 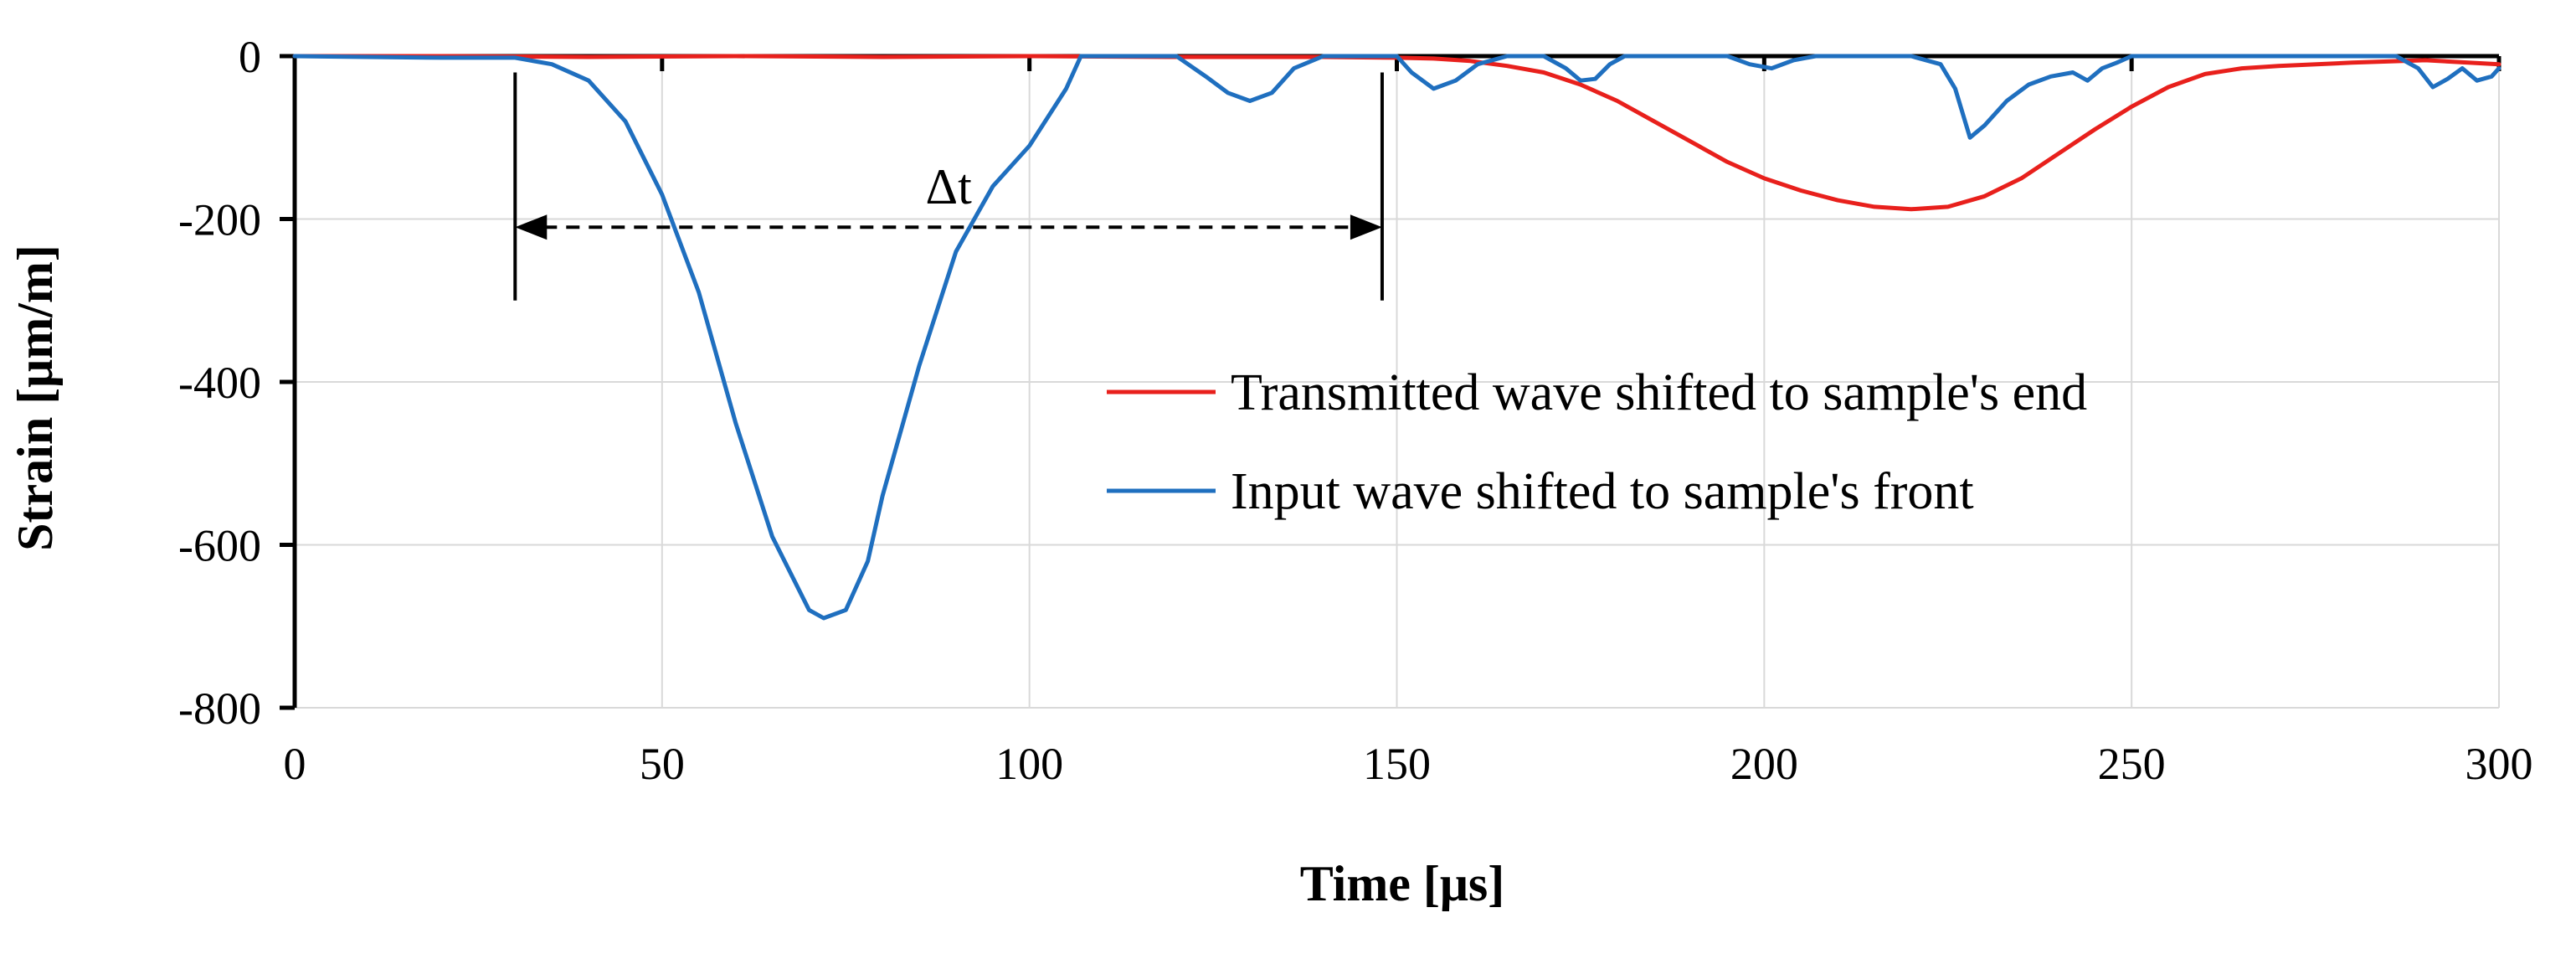 I want to click on delta-t-arrowhead-right, so click(x=1366, y=227).